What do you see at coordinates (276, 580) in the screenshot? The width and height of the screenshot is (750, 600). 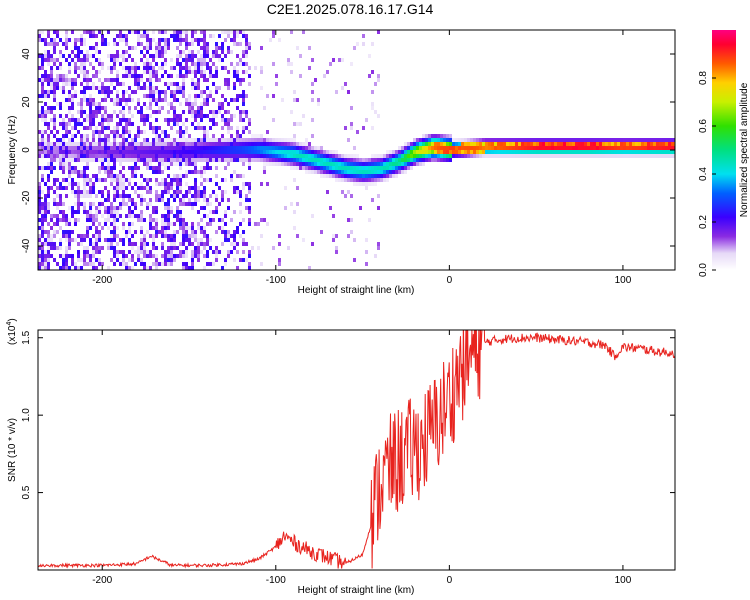 I see `x-tick-label: -100` at bounding box center [276, 580].